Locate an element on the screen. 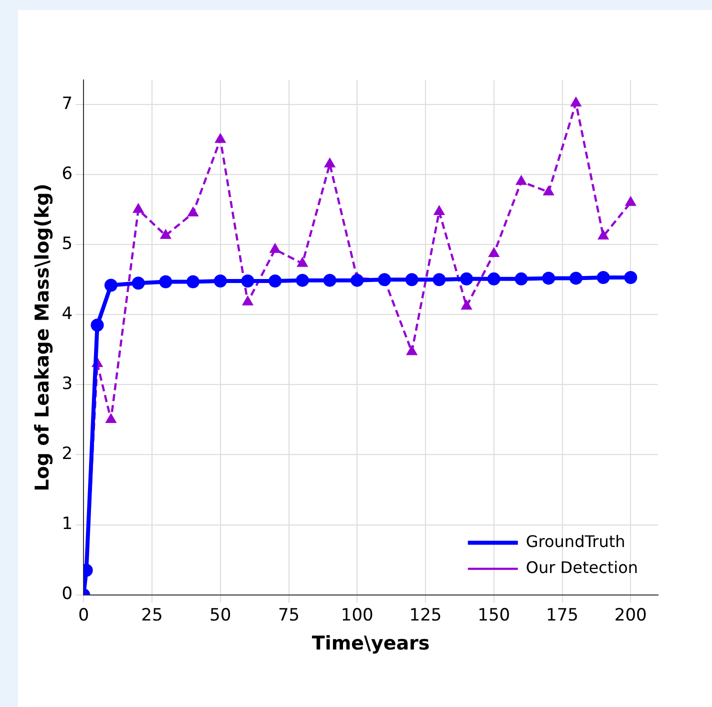  y-tick-label: 6 is located at coordinates (67, 174).